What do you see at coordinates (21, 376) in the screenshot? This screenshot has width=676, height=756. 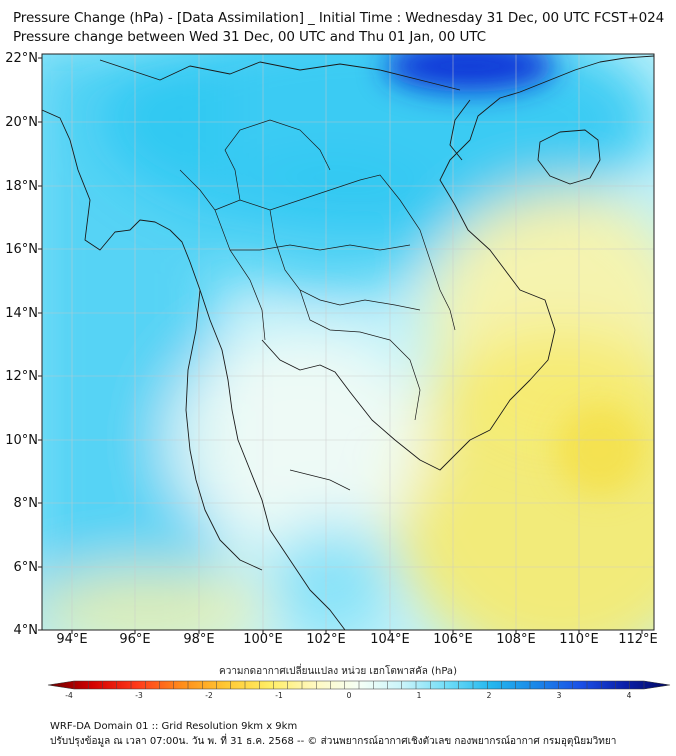 I see `lat-label: 12°N` at bounding box center [21, 376].